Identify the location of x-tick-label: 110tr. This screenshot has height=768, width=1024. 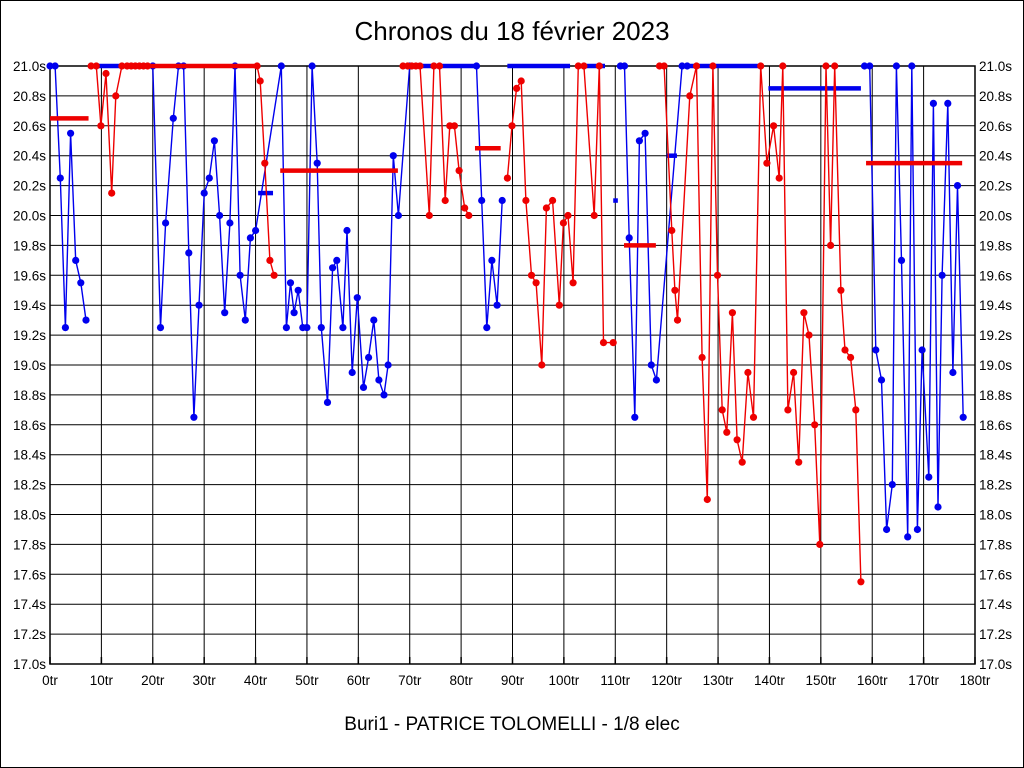
(615, 680).